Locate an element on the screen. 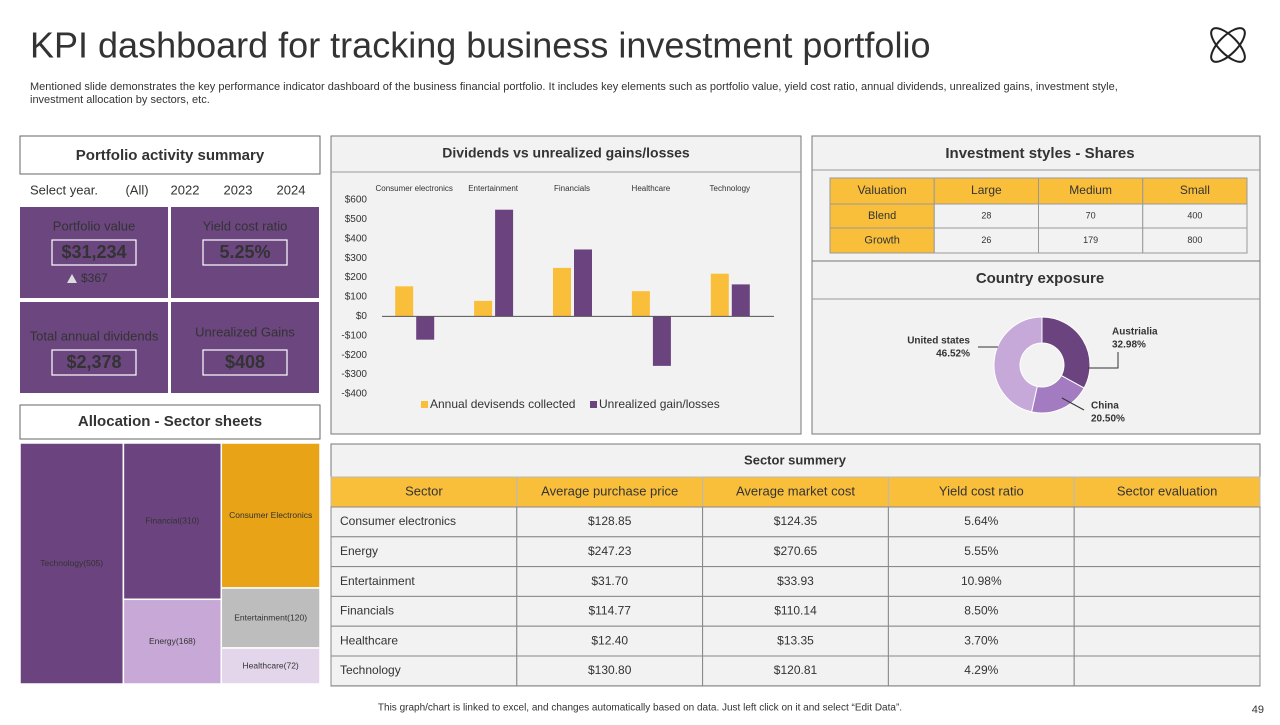 The height and width of the screenshot is (725, 1280). y-tick-label: -$100 is located at coordinates (354, 335).